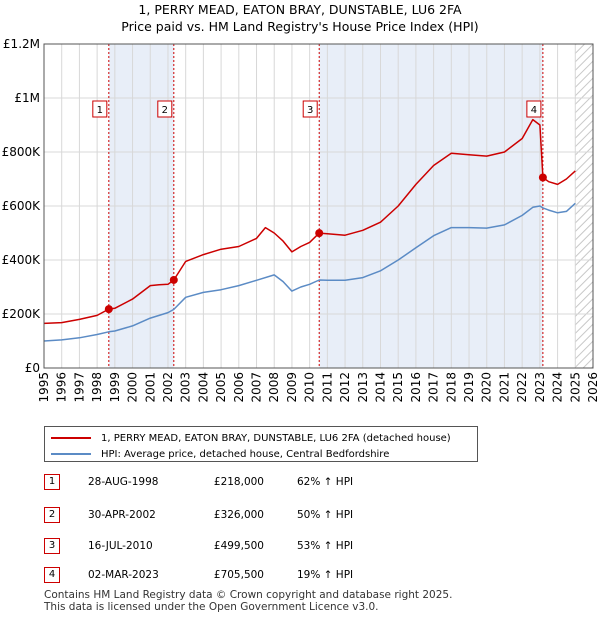  I want to click on x-tick-label: 2019, so click(469, 387).